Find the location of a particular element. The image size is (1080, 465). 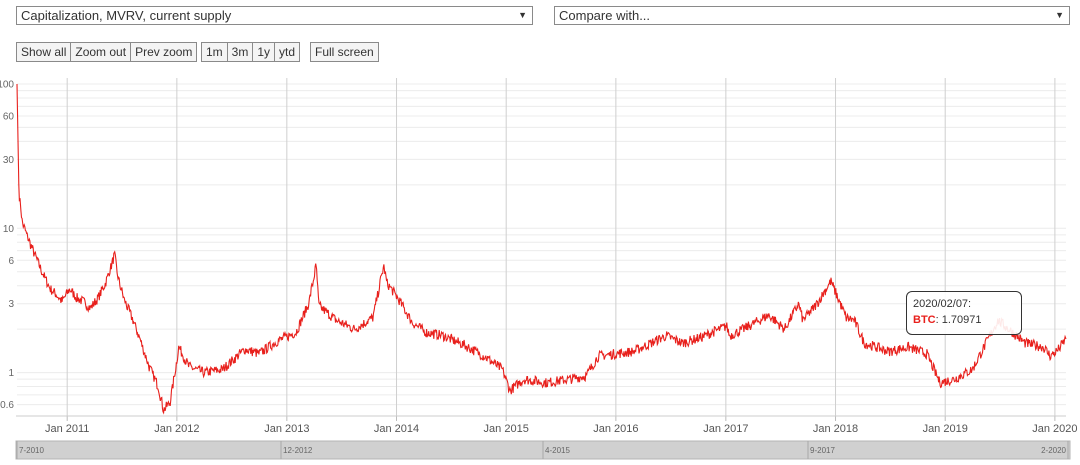

y-tick-label: 30 is located at coordinates (9, 160).